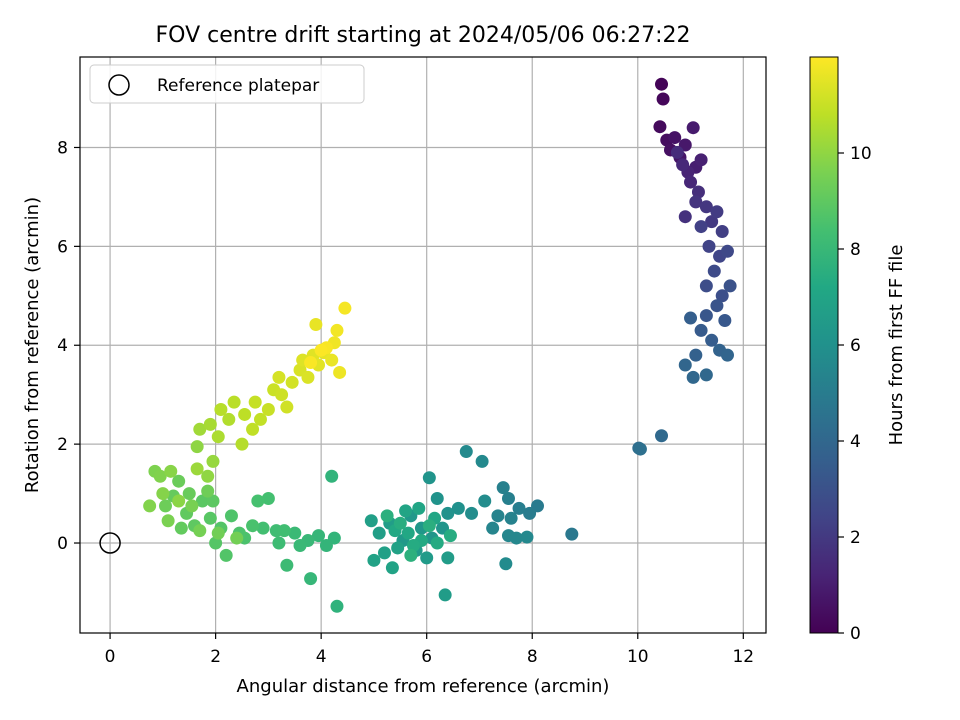 This screenshot has height=720, width=960. Describe the element at coordinates (855, 346) in the screenshot. I see `colorbar-tick-label: 6` at that location.